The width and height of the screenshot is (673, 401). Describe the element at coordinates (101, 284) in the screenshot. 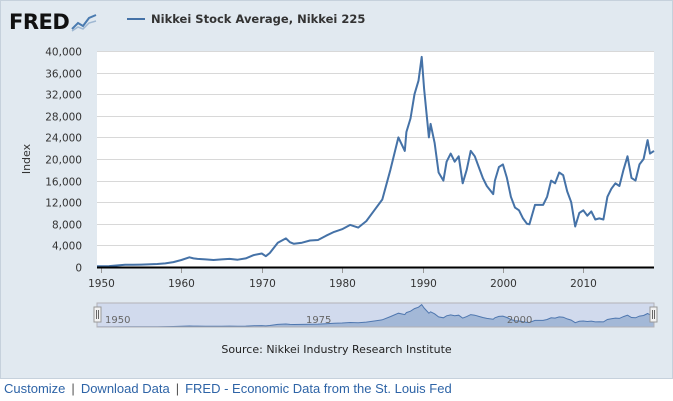

I see `x-tick-label: 1950` at that location.